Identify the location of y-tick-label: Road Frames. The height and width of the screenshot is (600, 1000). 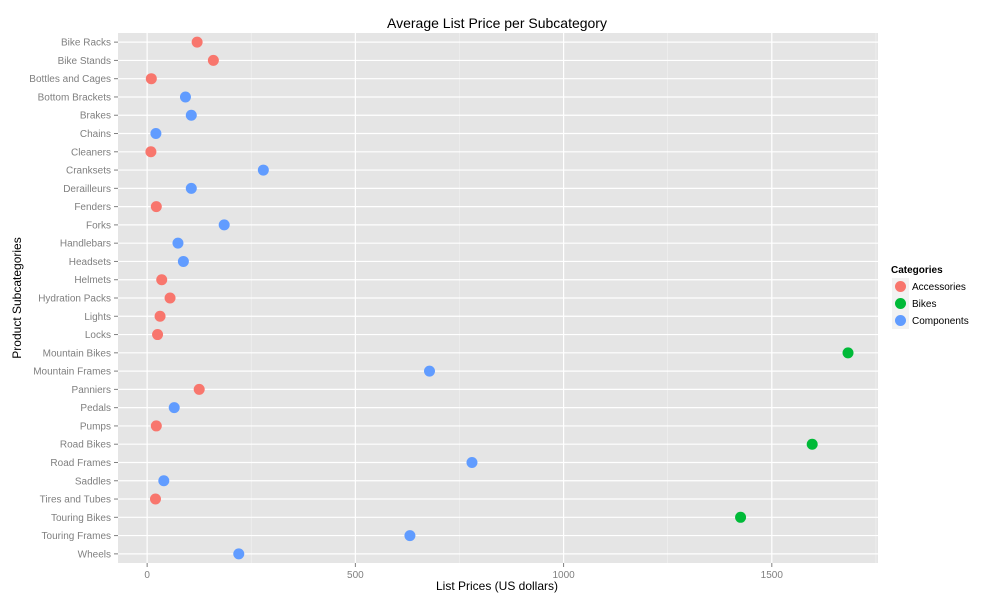
(80, 463).